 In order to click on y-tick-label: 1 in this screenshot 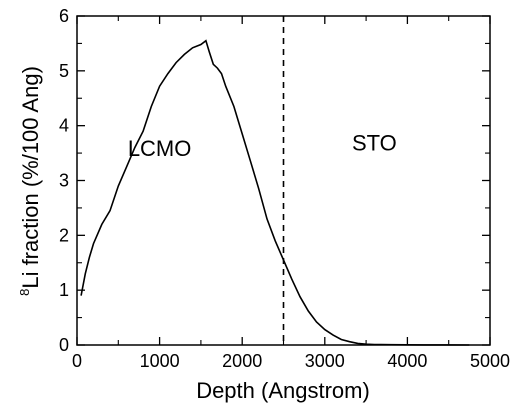, I will do `click(64, 290)`.